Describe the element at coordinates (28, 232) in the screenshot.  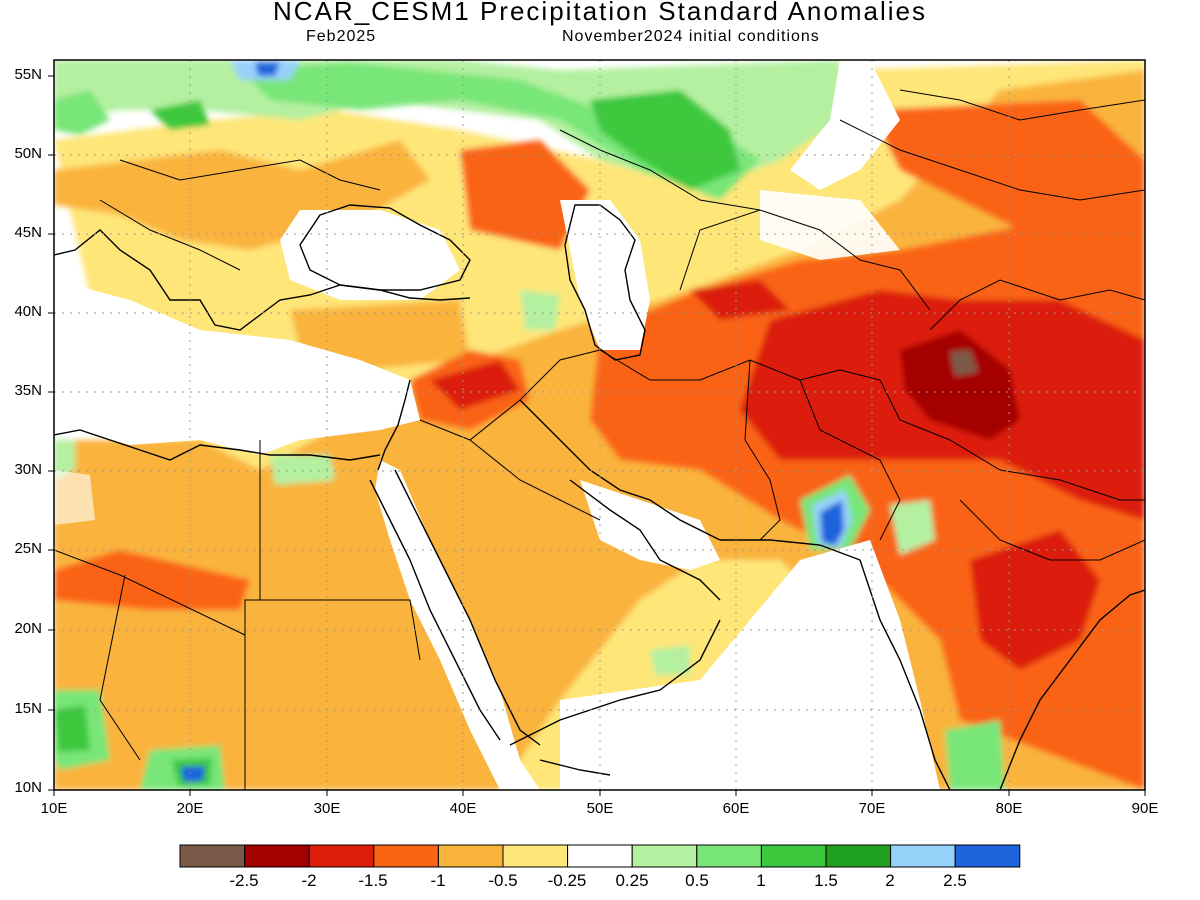
I see `lat-label-45n: 45N` at that location.